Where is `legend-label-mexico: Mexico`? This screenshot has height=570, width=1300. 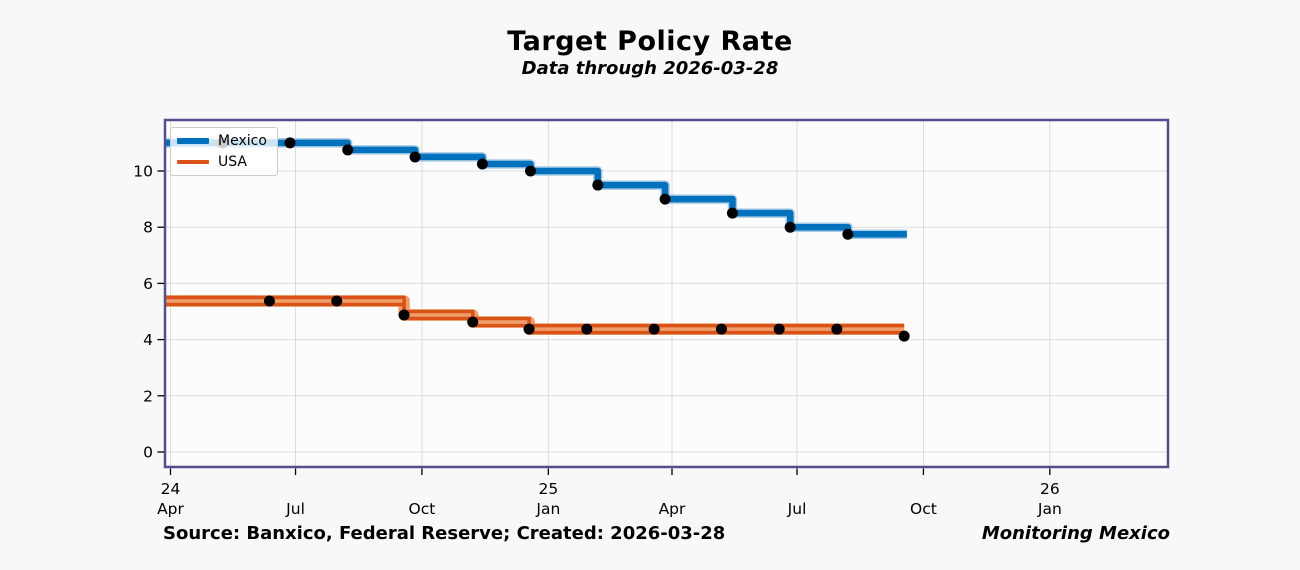 legend-label-mexico: Mexico is located at coordinates (242, 141).